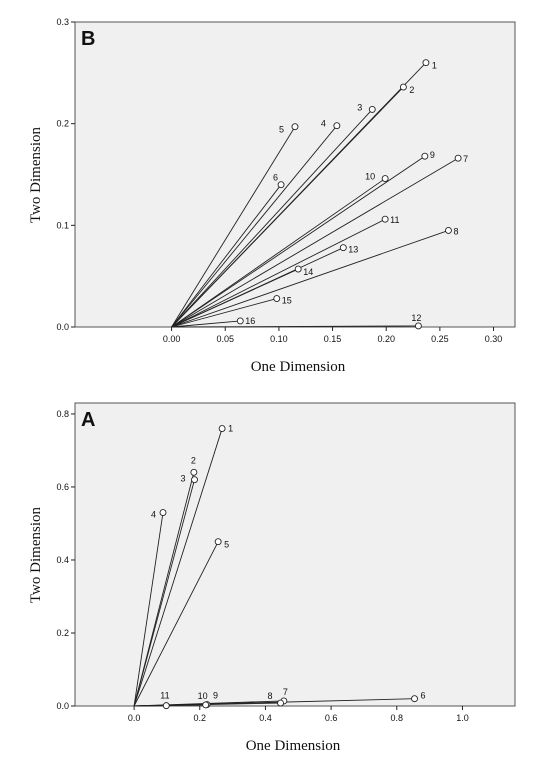 Image resolution: width=550 pixels, height=774 pixels. I want to click on panel-b-x-tick-label: 0.20, so click(386, 339).